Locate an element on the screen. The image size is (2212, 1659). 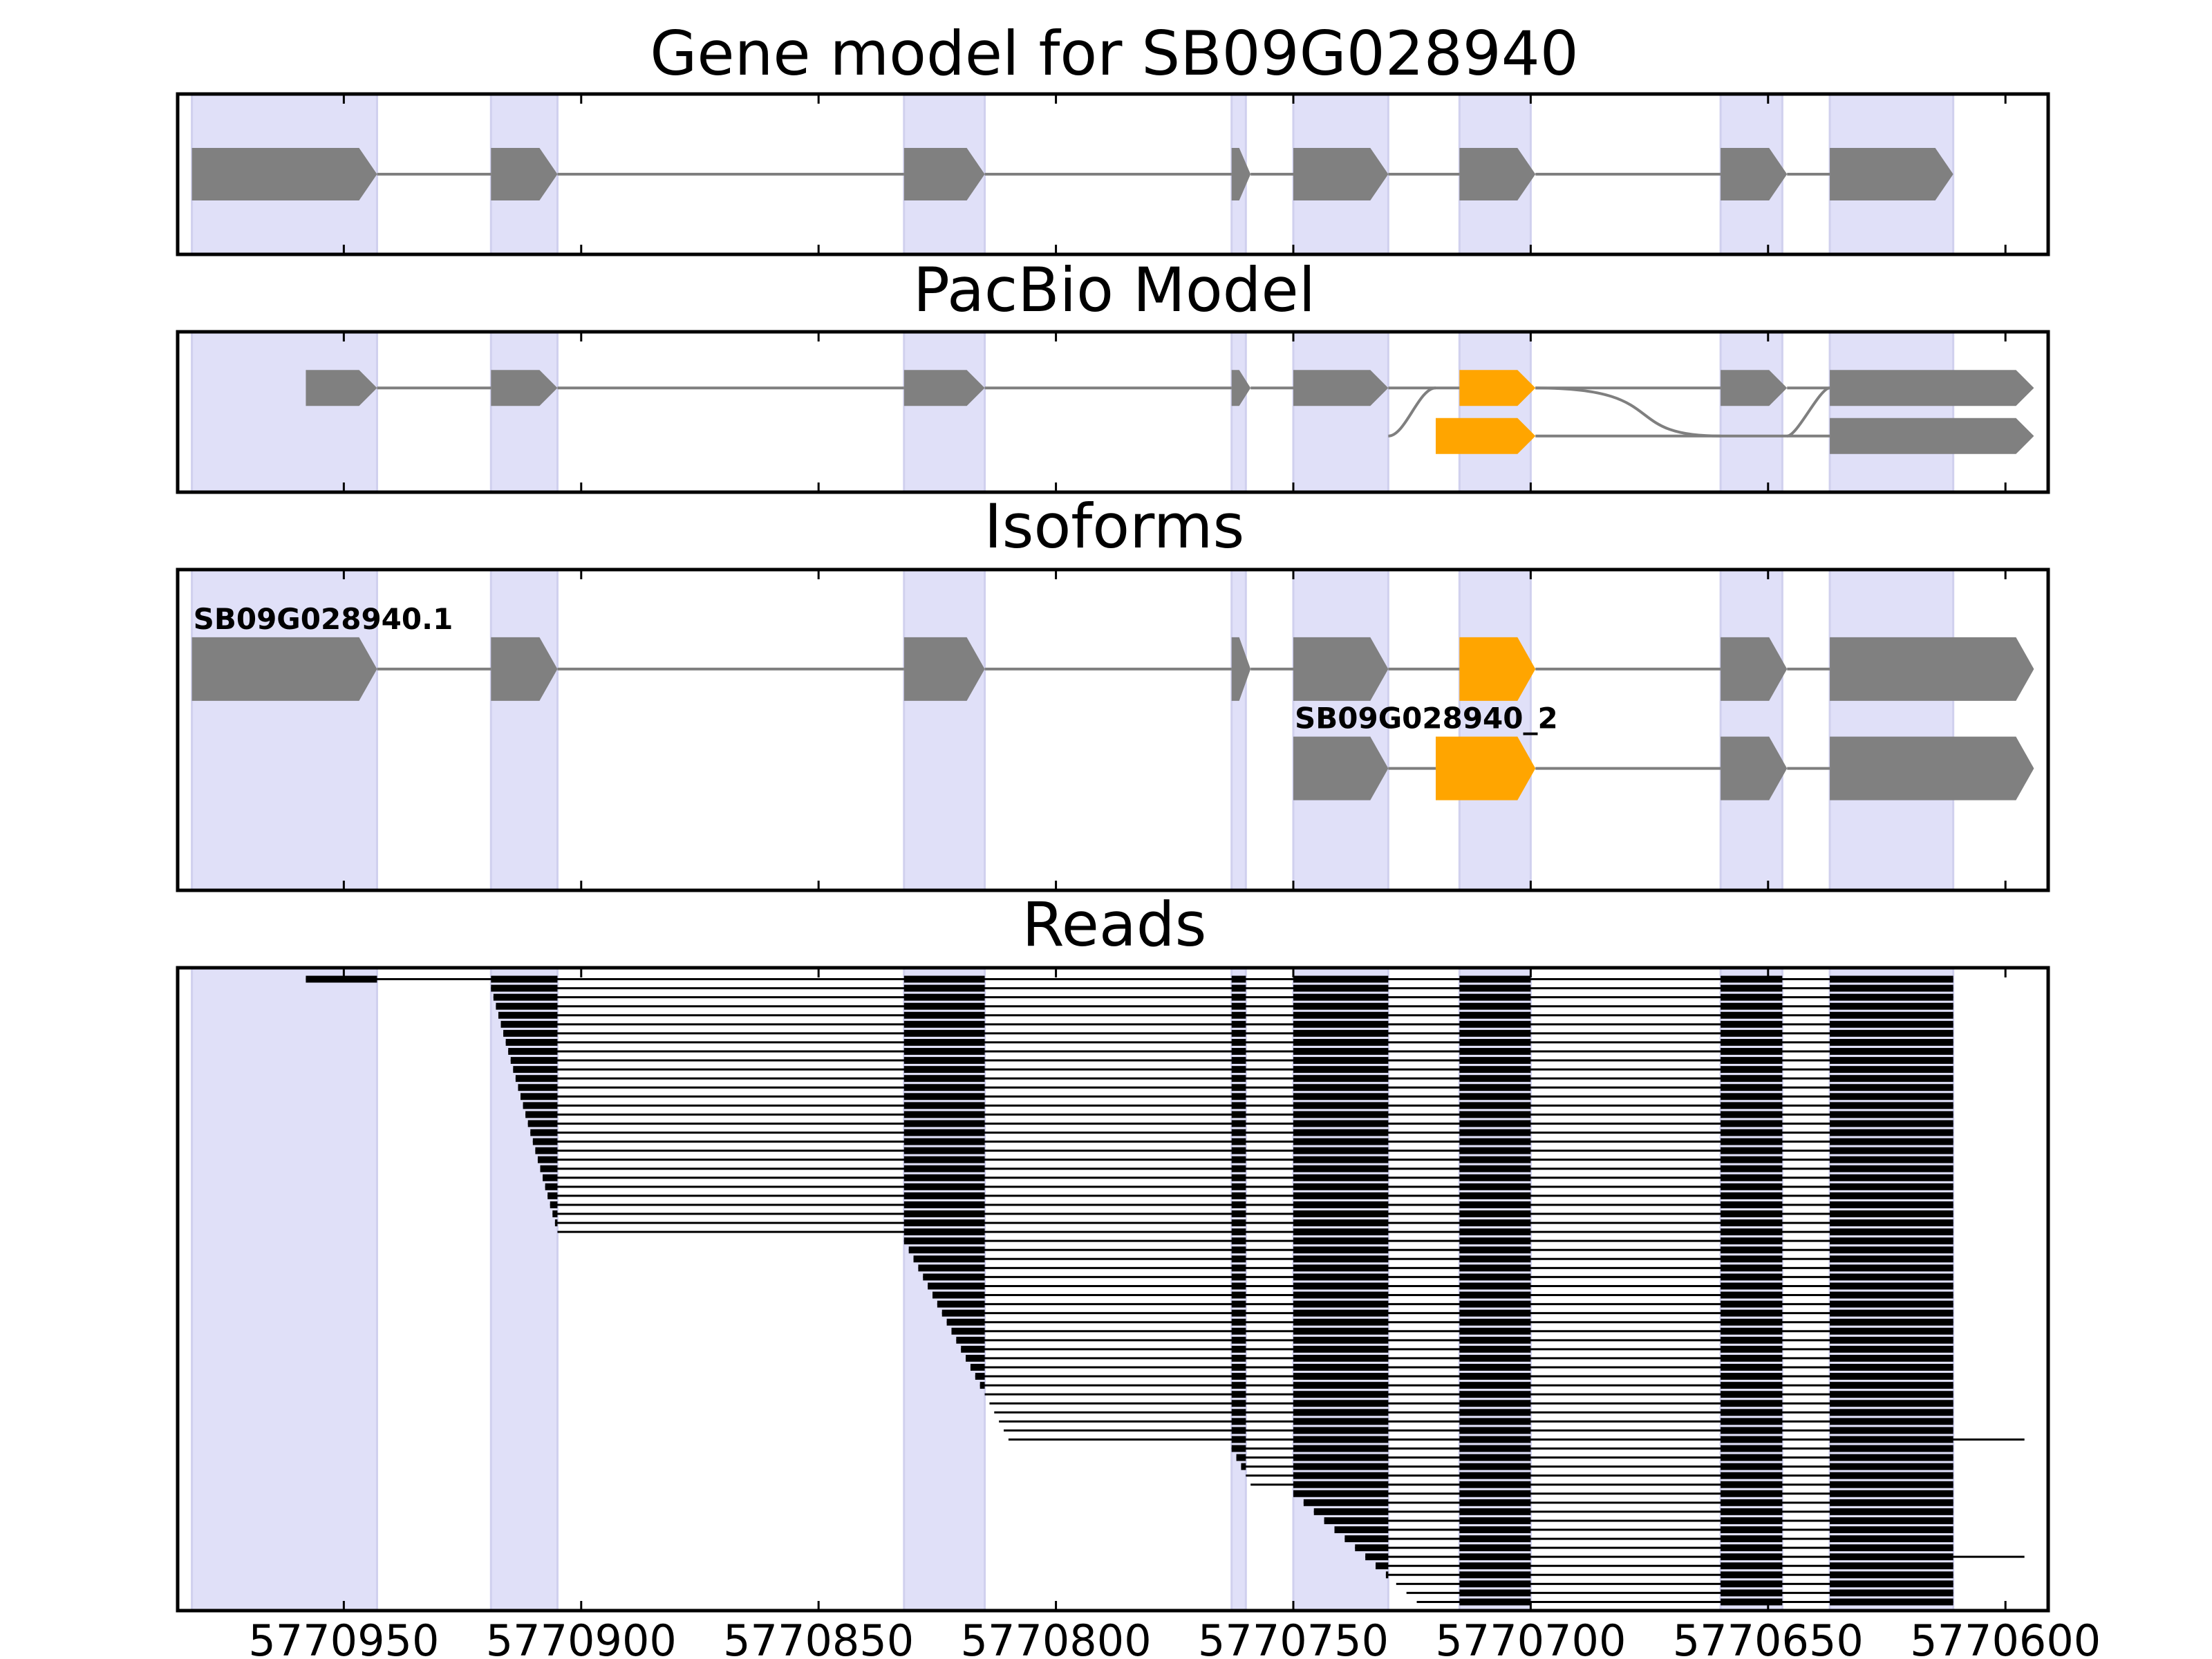
x-tick-label: 5770750 is located at coordinates (1293, 1637).